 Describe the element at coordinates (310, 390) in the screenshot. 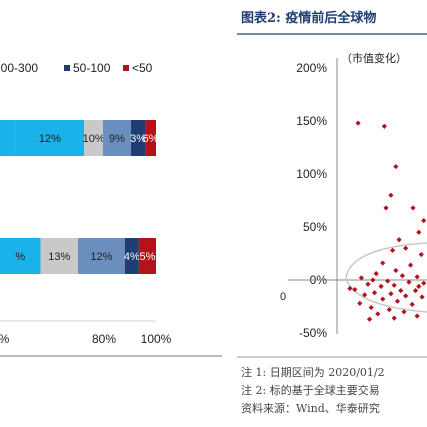

I see `note-1: 注 2: 标的基于全球主要交易` at that location.